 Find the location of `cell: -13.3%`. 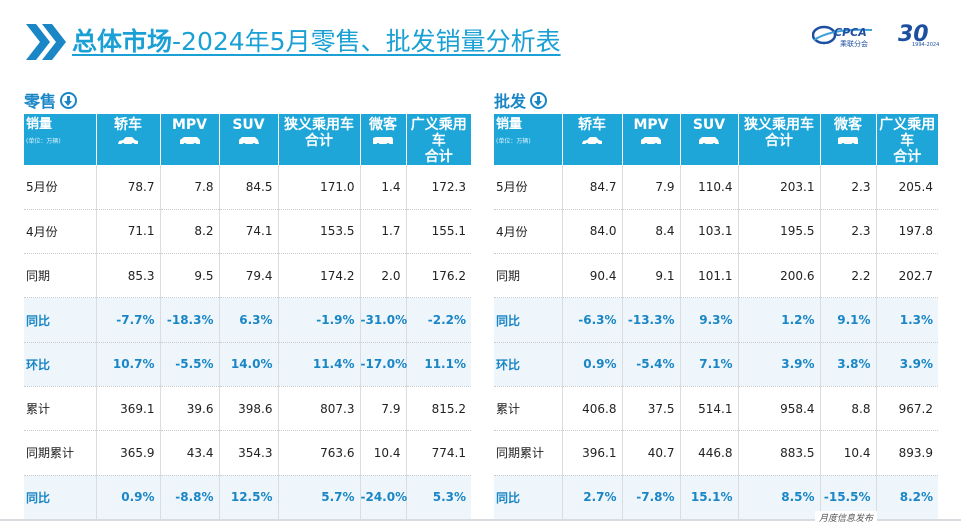

cell: -13.3% is located at coordinates (651, 320).